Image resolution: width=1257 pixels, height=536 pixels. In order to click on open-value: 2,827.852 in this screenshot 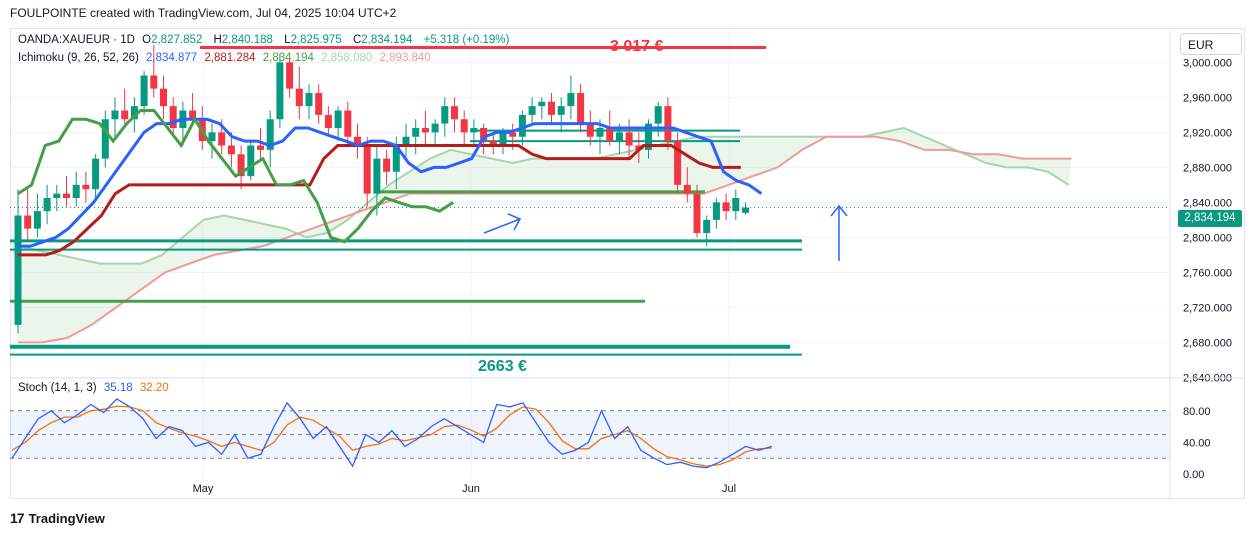, I will do `click(177, 40)`.